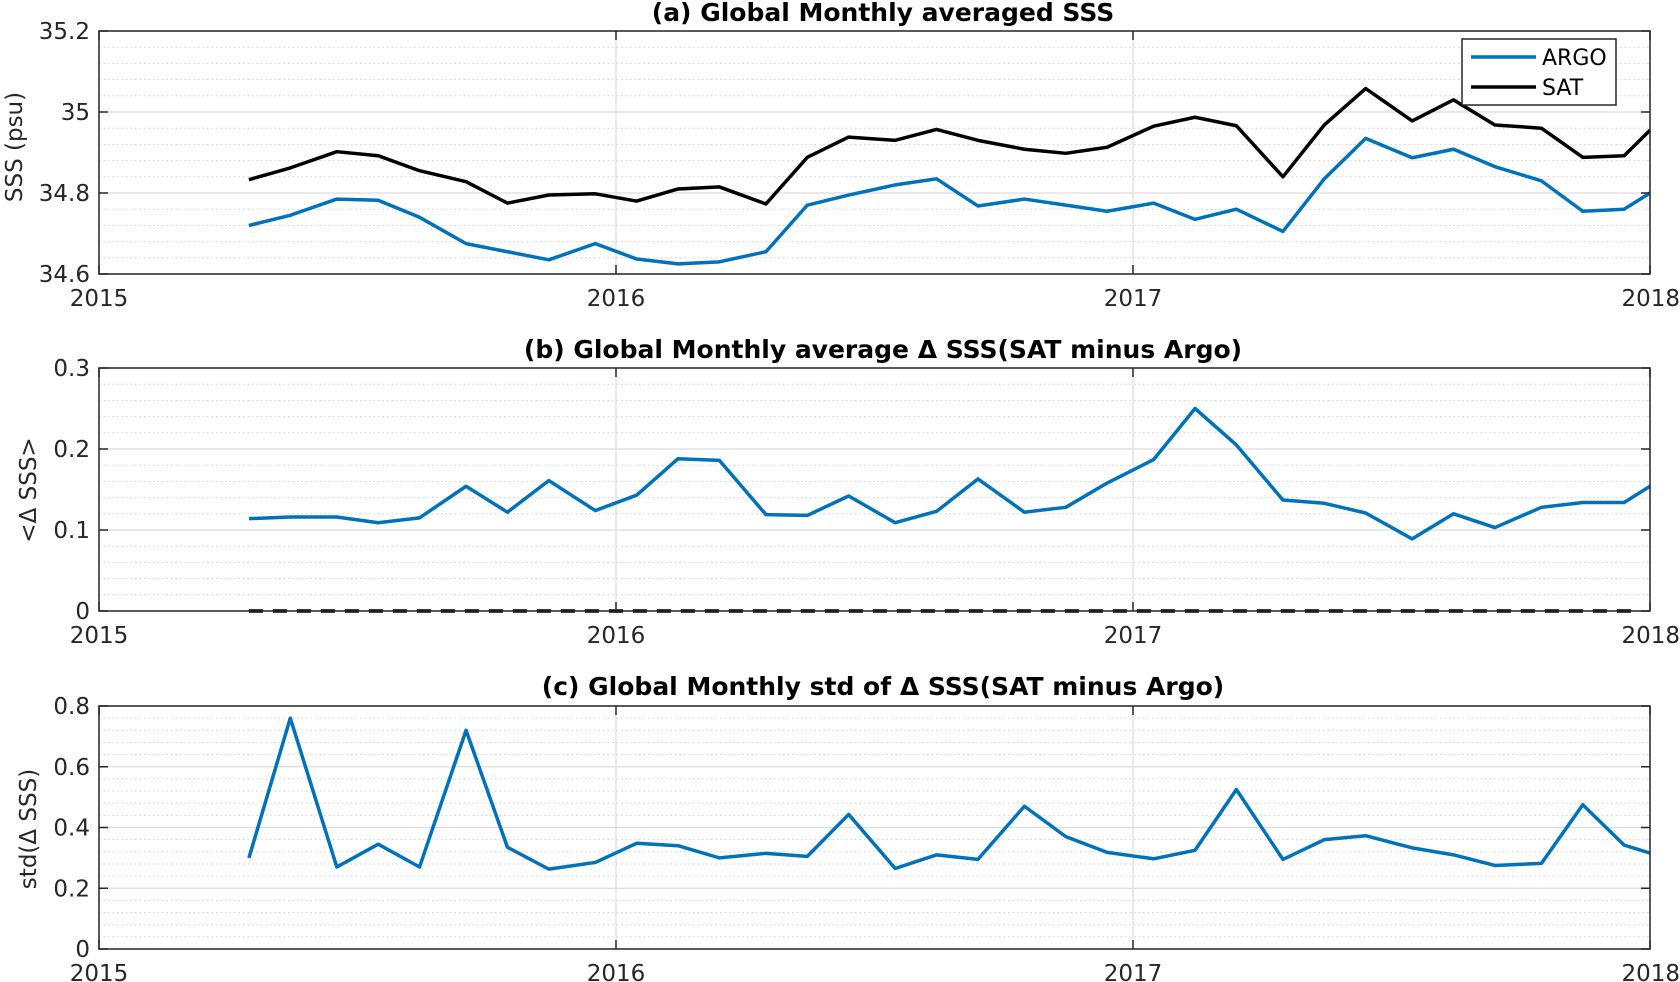  What do you see at coordinates (950, 146) in the screenshot?
I see `series-line-sat` at bounding box center [950, 146].